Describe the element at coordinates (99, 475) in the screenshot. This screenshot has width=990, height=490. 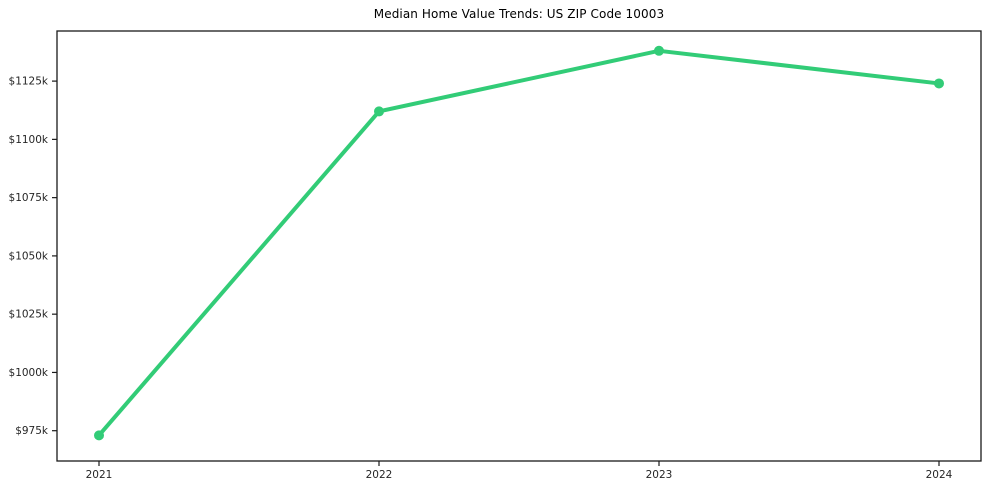
I see `x-axis-tick-label: 2021` at that location.